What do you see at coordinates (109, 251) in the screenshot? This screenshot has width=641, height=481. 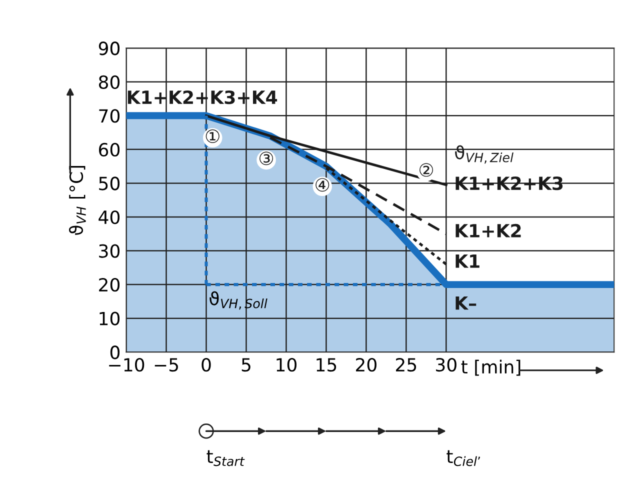 I see `y-tick-label: 30` at bounding box center [109, 251].